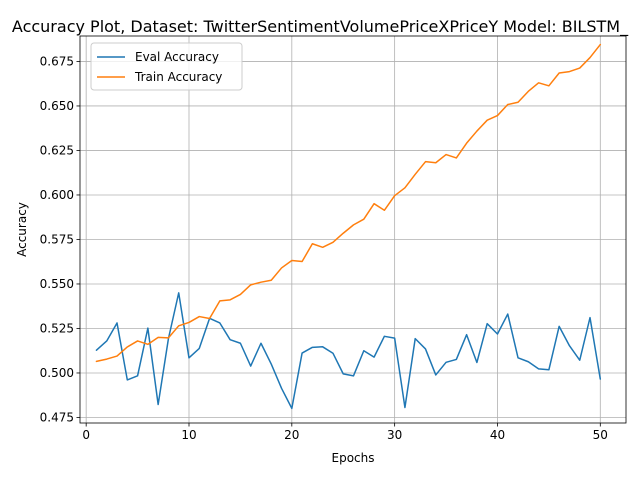  Describe the element at coordinates (57, 239) in the screenshot. I see `y-tick-label: 0.575` at that location.